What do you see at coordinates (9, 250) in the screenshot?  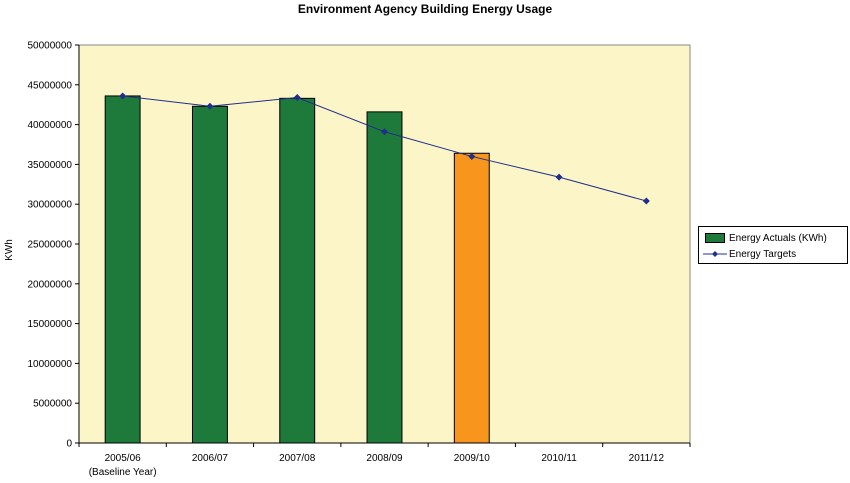 I see `y-axis-label: KWh` at bounding box center [9, 250].